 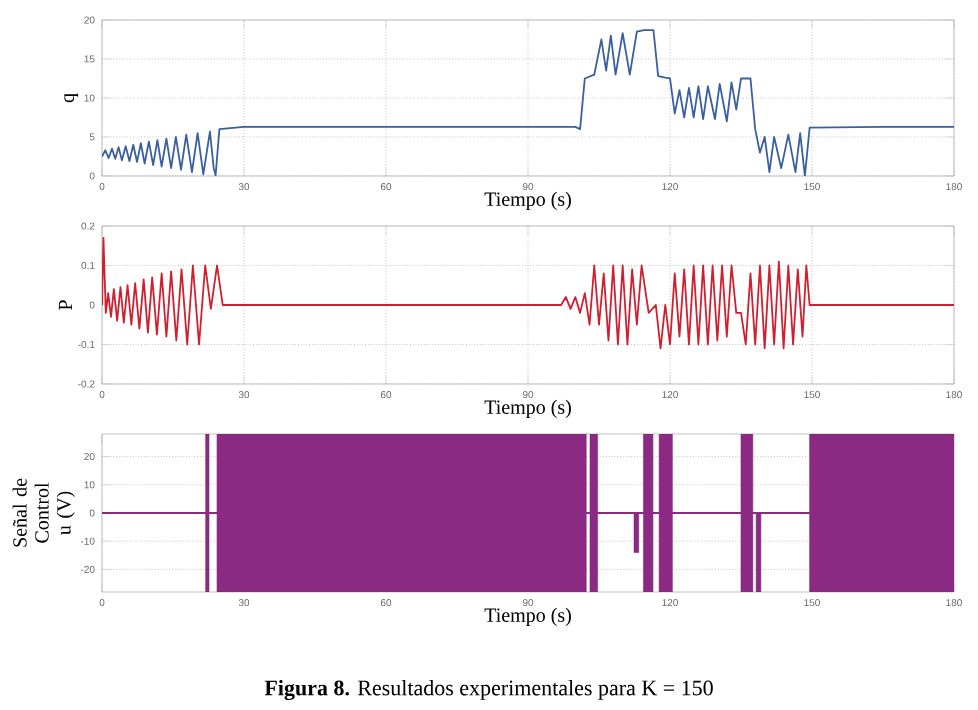 What do you see at coordinates (528, 293) in the screenshot?
I see `line-series` at bounding box center [528, 293].